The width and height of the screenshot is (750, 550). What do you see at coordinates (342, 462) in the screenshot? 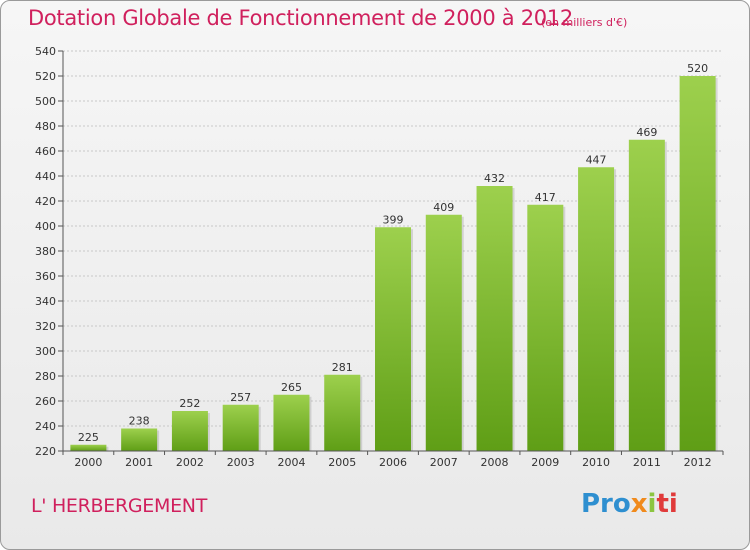
I see `x-tick-label: 2005` at bounding box center [342, 462].